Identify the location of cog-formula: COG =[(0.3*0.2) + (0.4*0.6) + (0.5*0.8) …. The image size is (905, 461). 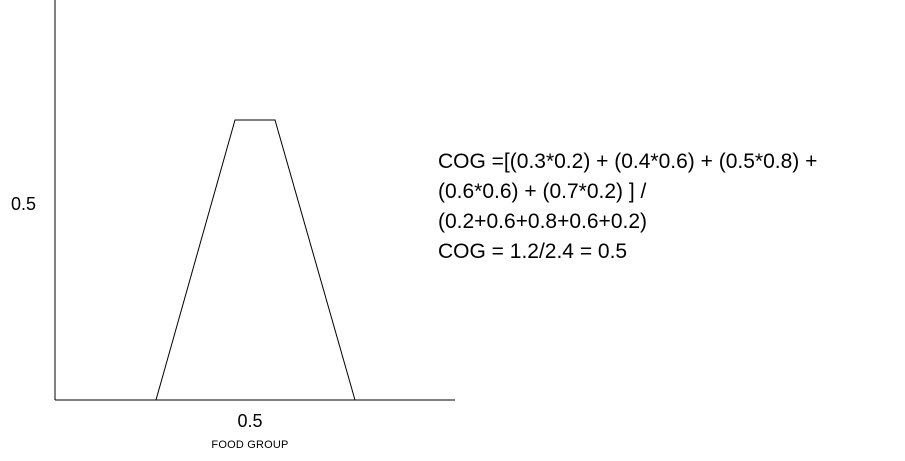
(668, 207).